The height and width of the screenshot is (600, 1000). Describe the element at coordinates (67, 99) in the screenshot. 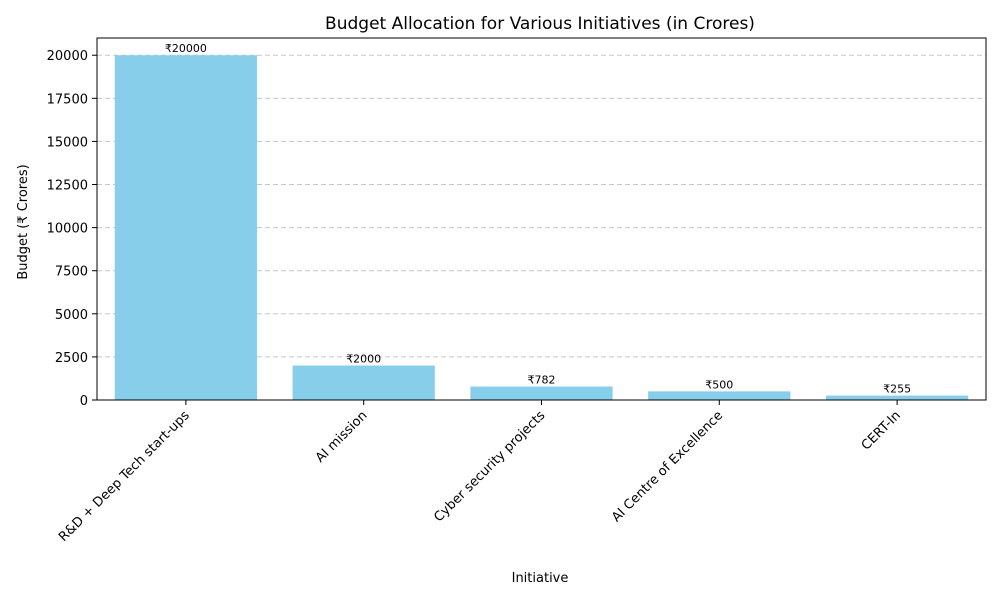

I see `y-tick-label: 17500` at that location.